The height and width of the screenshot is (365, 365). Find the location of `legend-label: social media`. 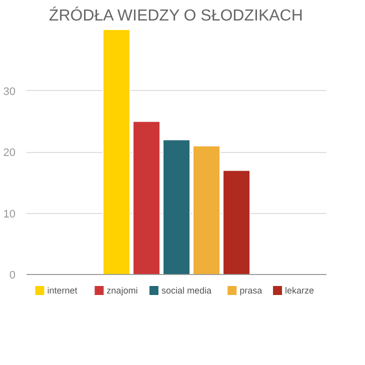

legend-label: social media is located at coordinates (186, 291).